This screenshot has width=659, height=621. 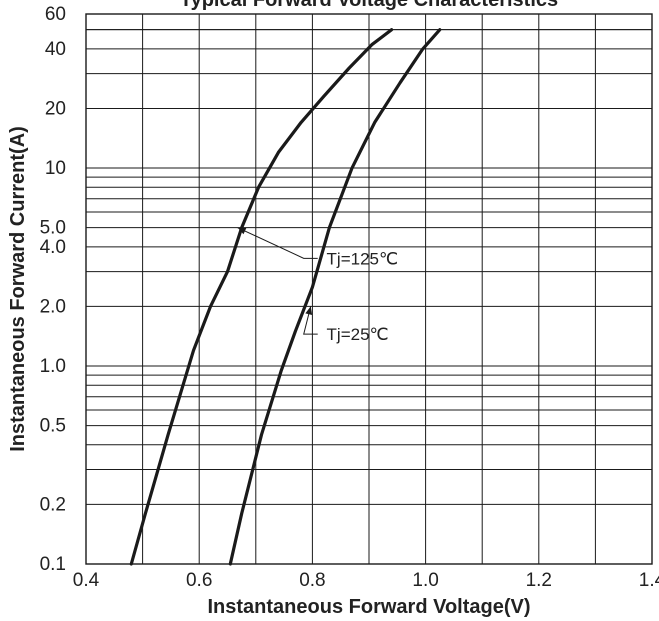 I want to click on y-tick-label: 4.0, so click(x=53, y=247).